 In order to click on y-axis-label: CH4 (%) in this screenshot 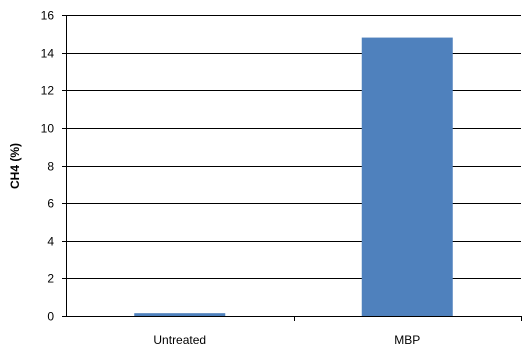, I will do `click(15, 166)`.